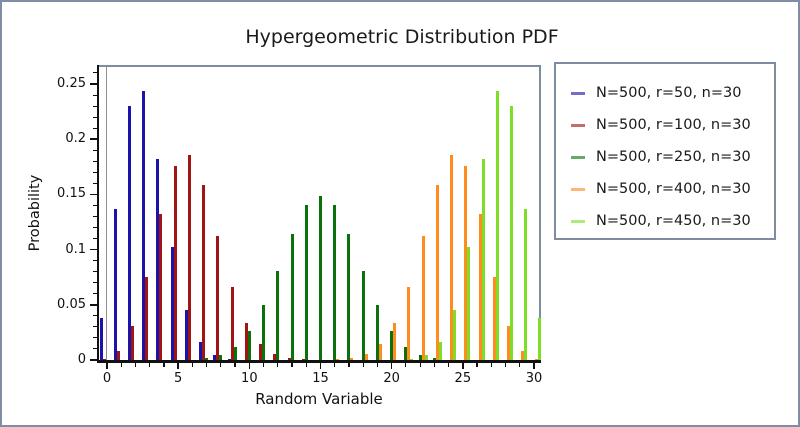  What do you see at coordinates (366, 357) in the screenshot?
I see `bar-n-500-r-400-n-30-x18` at bounding box center [366, 357].